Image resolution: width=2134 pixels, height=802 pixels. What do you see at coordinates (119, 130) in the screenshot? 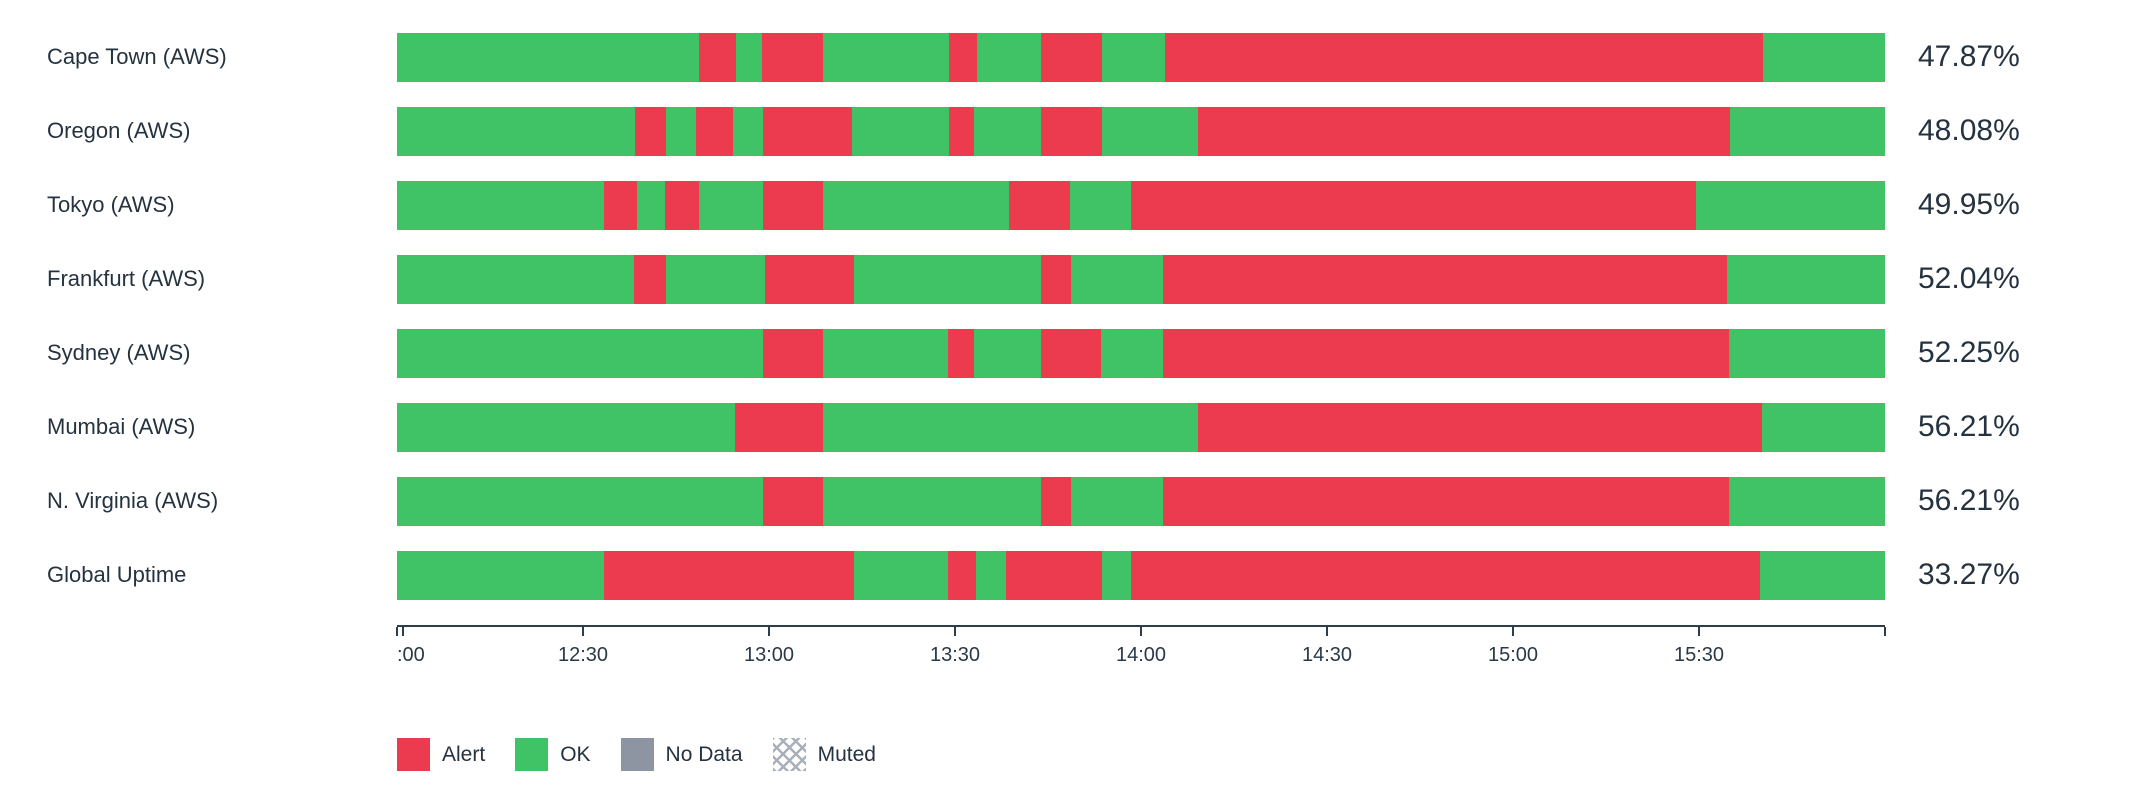
I see `region-label: Oregon (AWS)` at bounding box center [119, 130].